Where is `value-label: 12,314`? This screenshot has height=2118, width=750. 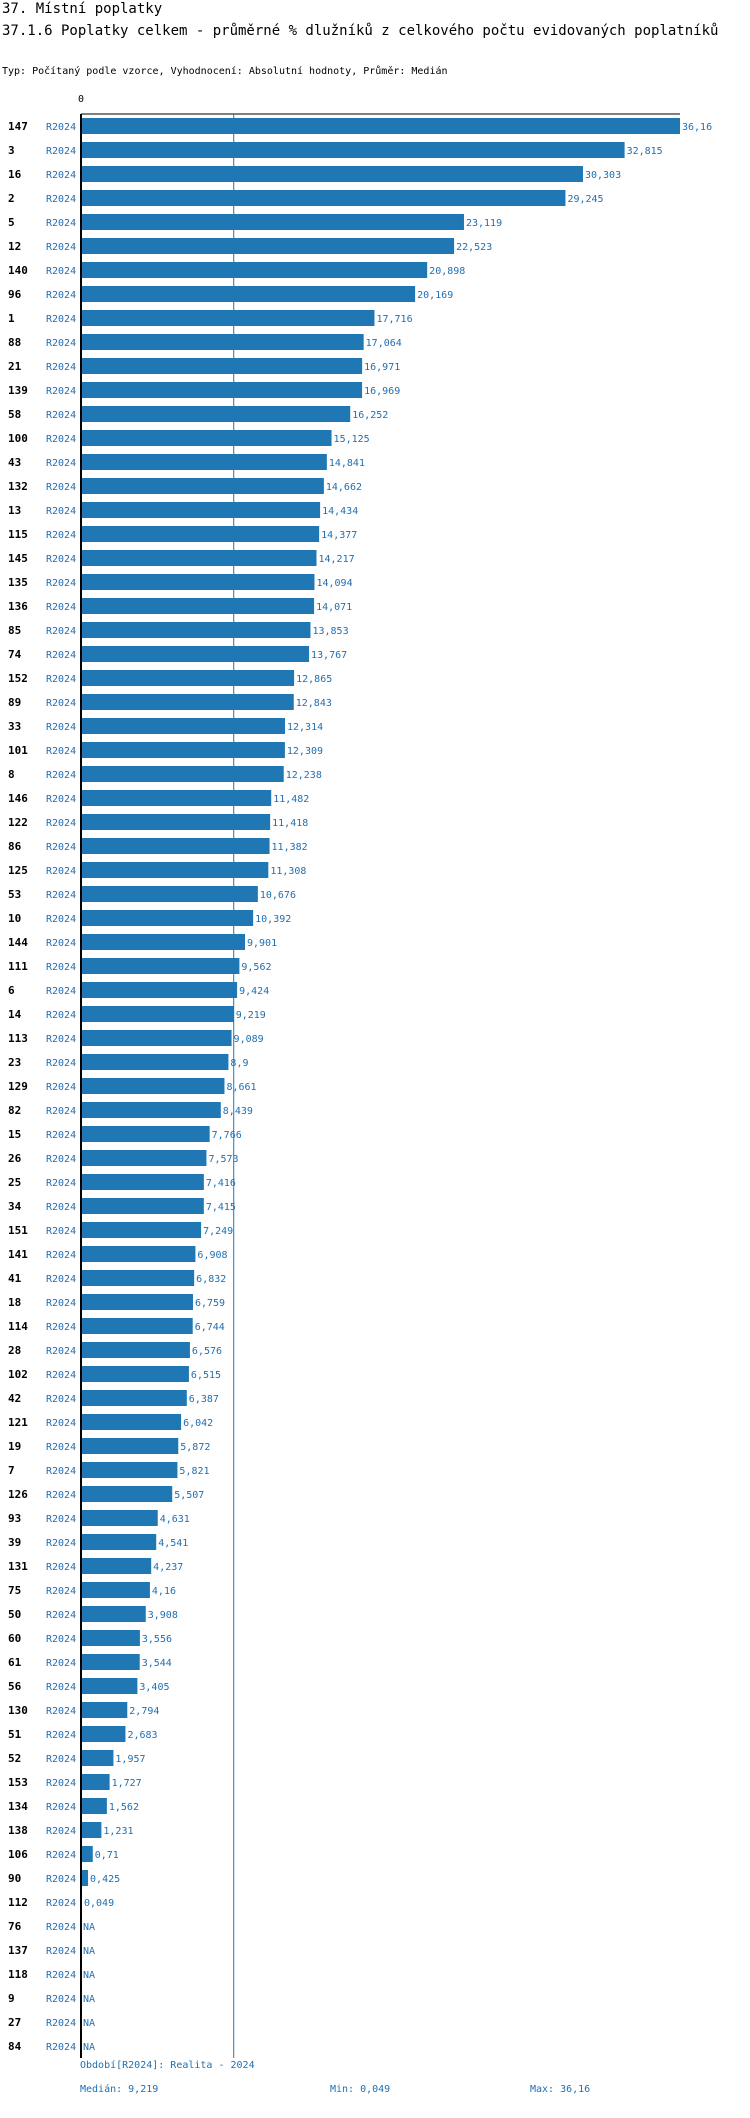
value-label: 12,314 is located at coordinates (305, 727).